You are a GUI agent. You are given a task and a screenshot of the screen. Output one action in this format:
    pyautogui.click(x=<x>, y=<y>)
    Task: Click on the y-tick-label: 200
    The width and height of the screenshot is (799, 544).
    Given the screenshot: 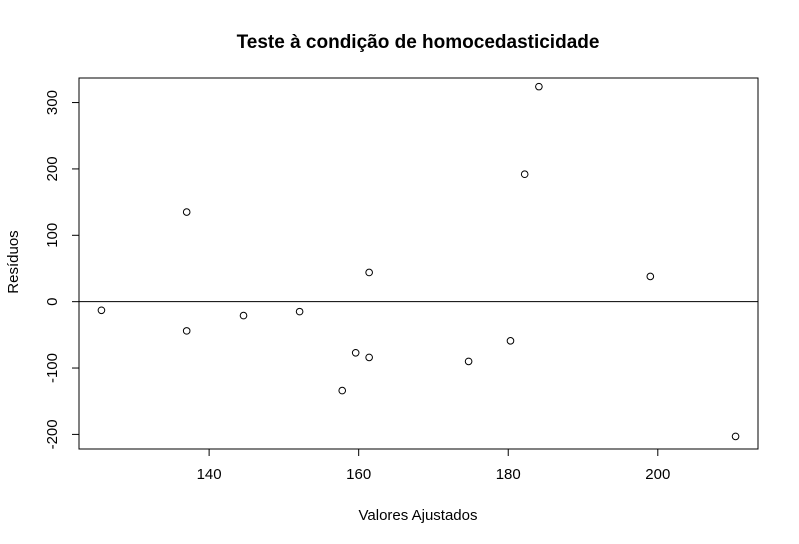 What is the action you would take?
    pyautogui.click(x=52, y=168)
    